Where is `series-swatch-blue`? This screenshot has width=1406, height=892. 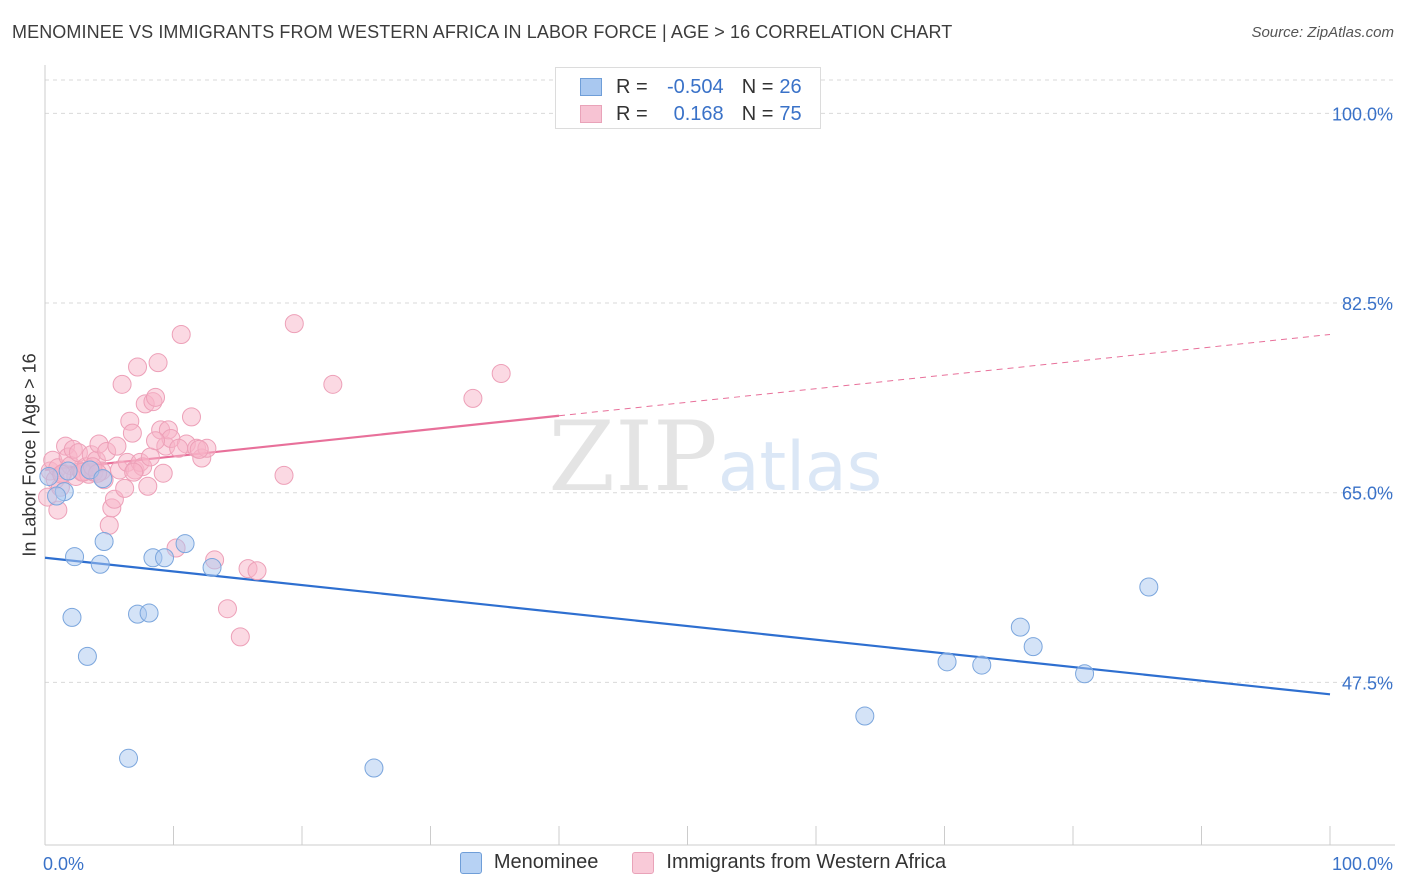 series-swatch-blue is located at coordinates (470, 862).